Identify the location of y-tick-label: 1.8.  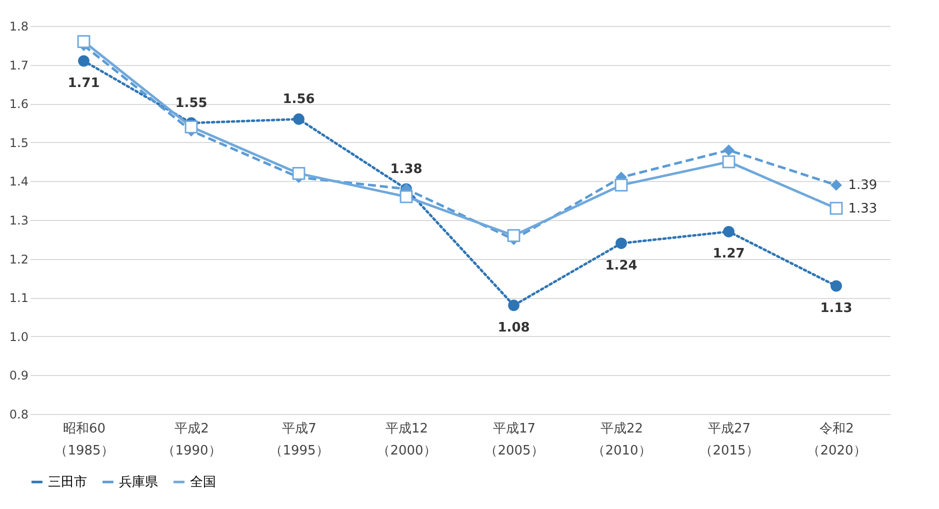
(18, 27).